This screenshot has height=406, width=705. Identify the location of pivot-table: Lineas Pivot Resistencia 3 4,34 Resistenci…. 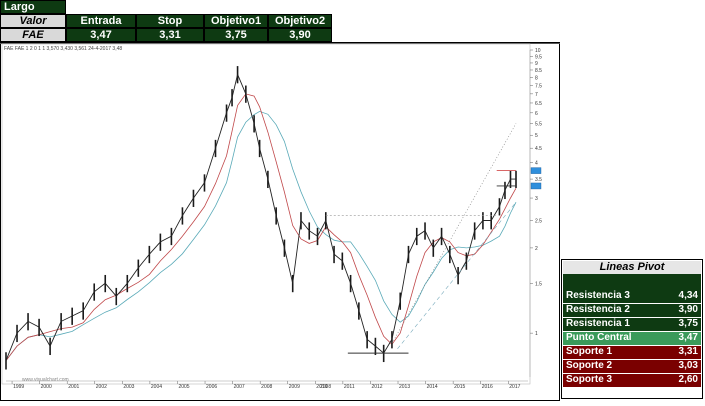
(632, 329).